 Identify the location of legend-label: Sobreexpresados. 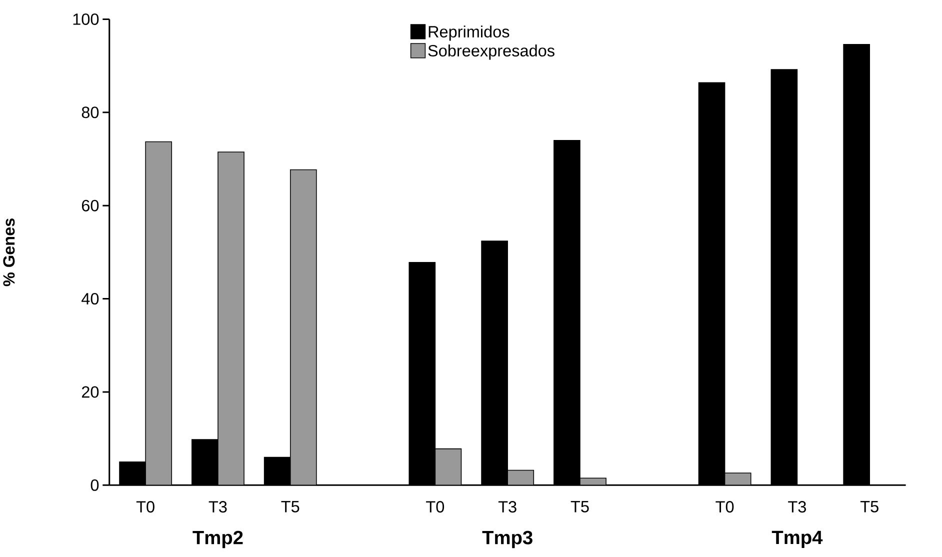
(491, 52).